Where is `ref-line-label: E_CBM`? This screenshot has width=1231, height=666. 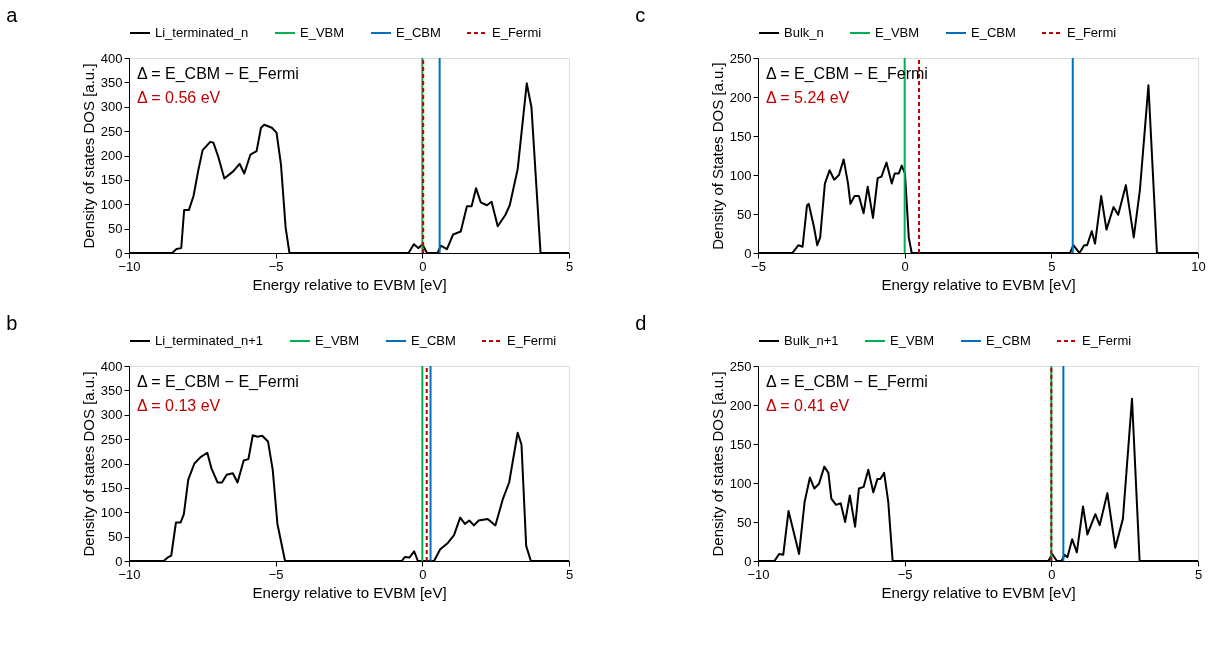
ref-line-label: E_CBM is located at coordinates (433, 340).